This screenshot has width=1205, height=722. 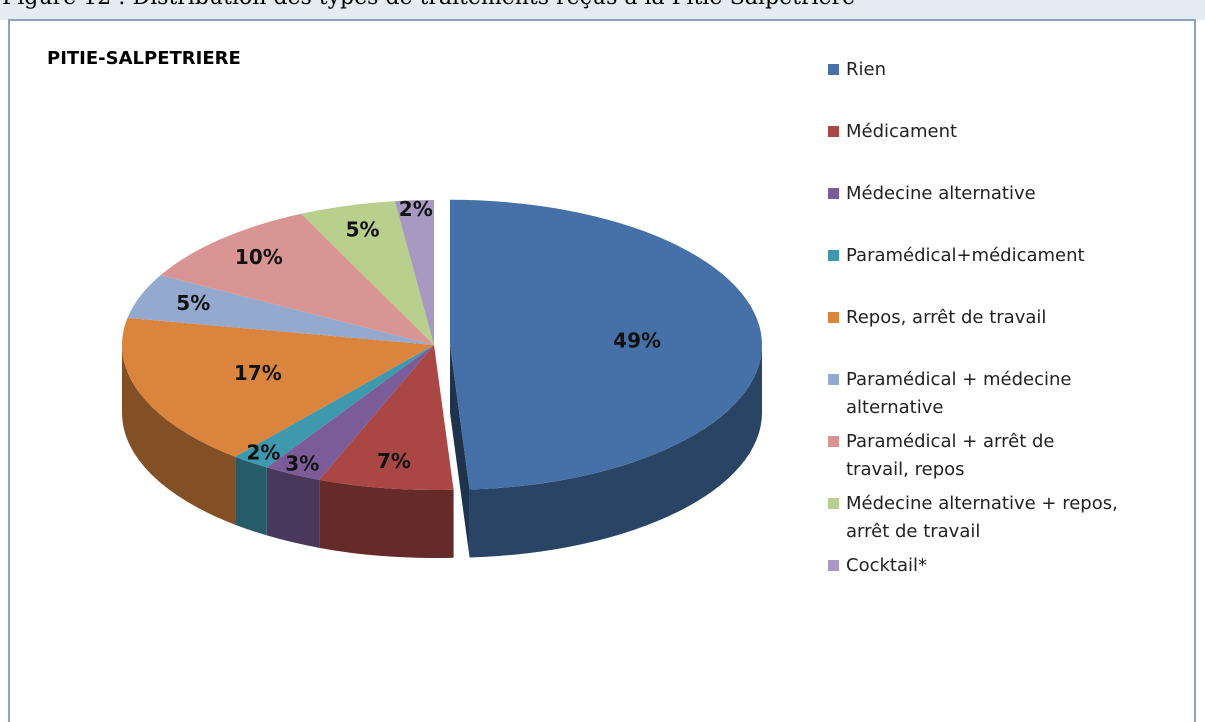 I want to click on legend-label: Rien, so click(x=866, y=69).